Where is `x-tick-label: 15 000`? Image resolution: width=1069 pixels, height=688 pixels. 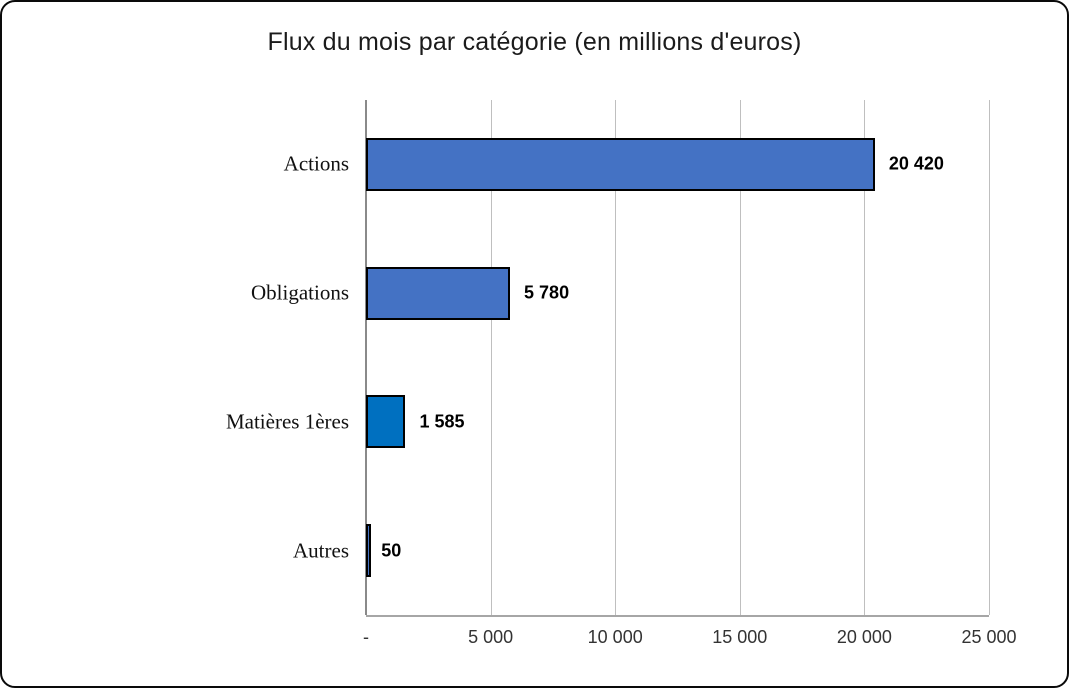
x-tick-label: 15 000 is located at coordinates (740, 637).